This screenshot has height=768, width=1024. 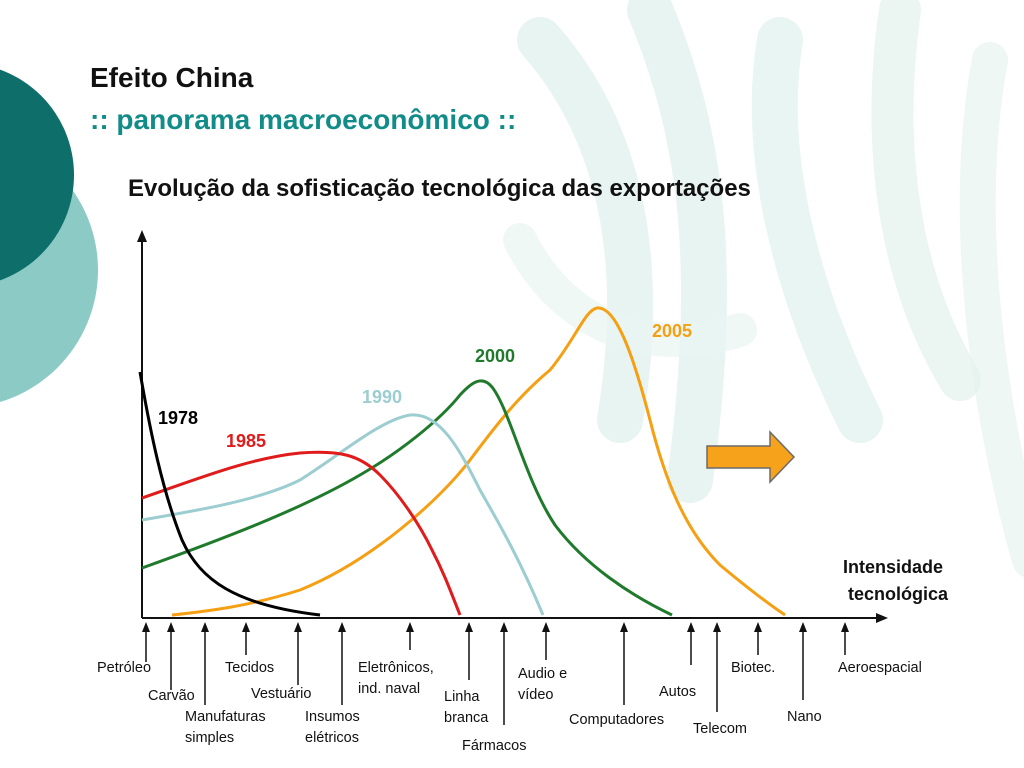 I want to click on x-axis, so click(x=515, y=618).